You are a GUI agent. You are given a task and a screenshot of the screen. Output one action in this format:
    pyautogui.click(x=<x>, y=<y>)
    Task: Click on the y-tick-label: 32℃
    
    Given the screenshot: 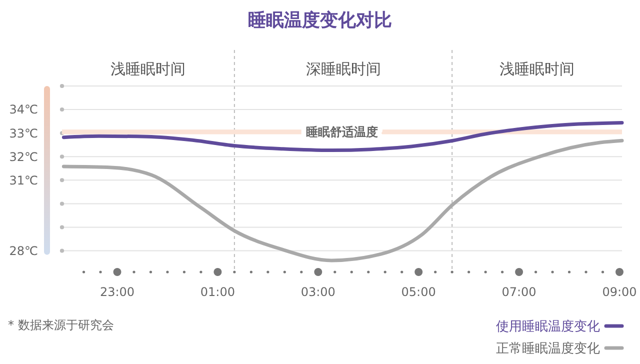 What is the action you would take?
    pyautogui.click(x=23, y=157)
    